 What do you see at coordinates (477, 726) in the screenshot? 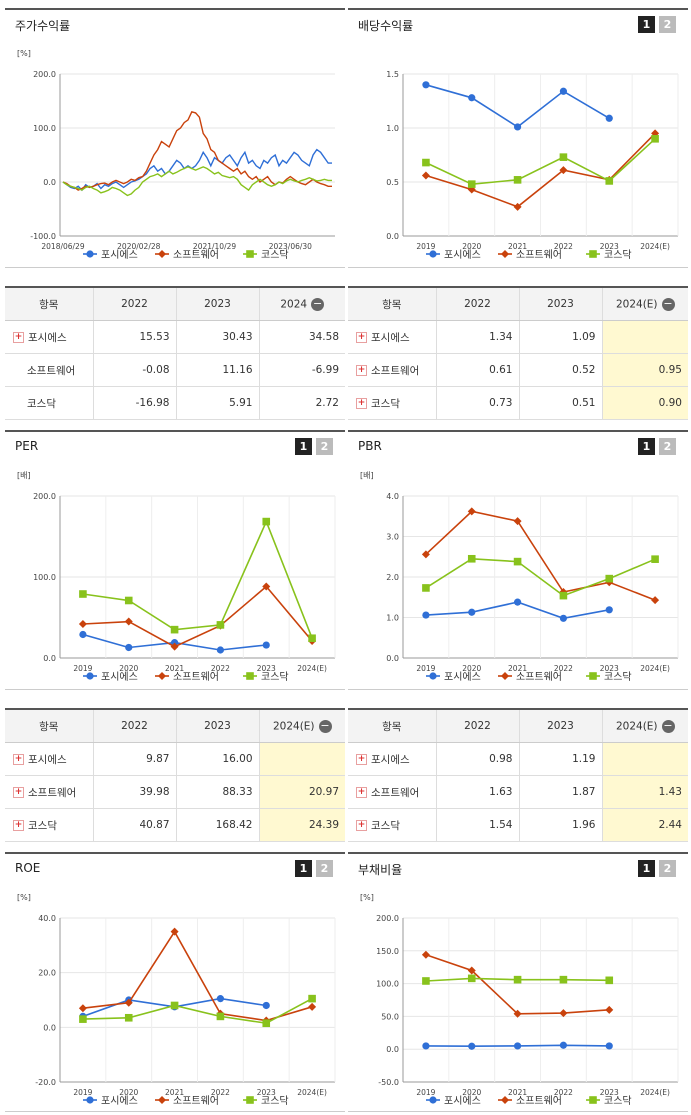
I see `header-year: 2022` at bounding box center [477, 726].